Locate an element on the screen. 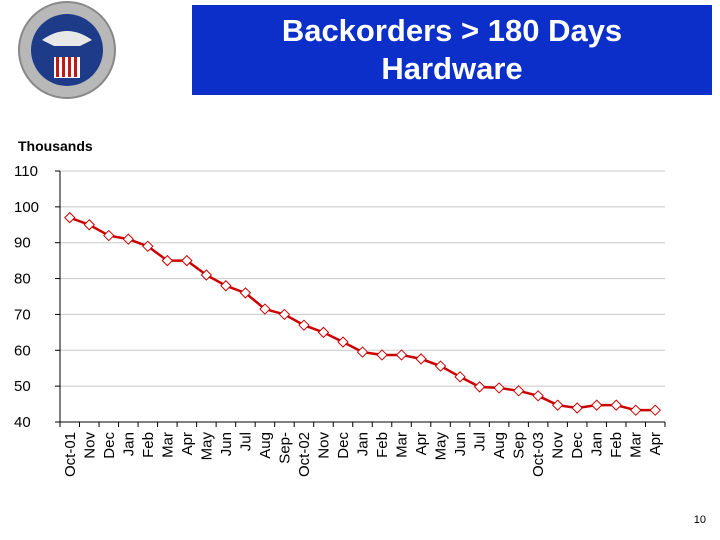 The height and width of the screenshot is (540, 720). y-tick-label: 110 is located at coordinates (26, 171).